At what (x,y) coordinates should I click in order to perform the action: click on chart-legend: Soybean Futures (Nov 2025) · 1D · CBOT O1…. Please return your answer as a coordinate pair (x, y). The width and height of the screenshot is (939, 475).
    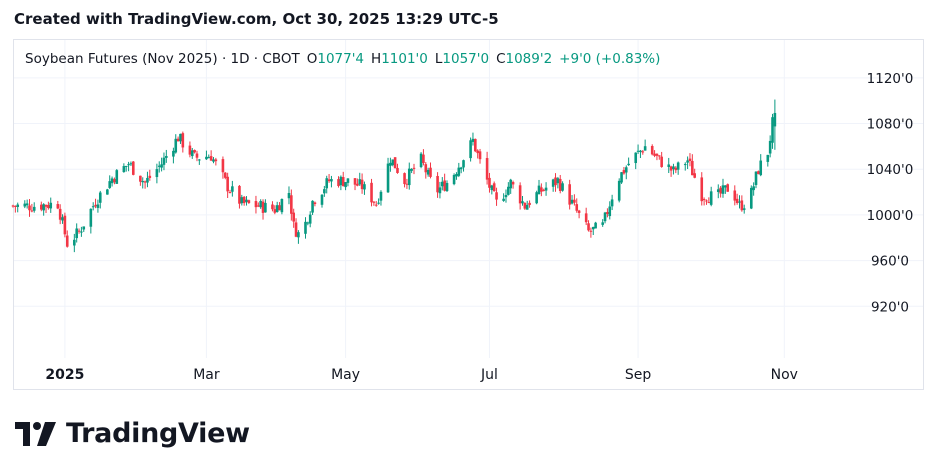
    Looking at the image, I should click on (342, 59).